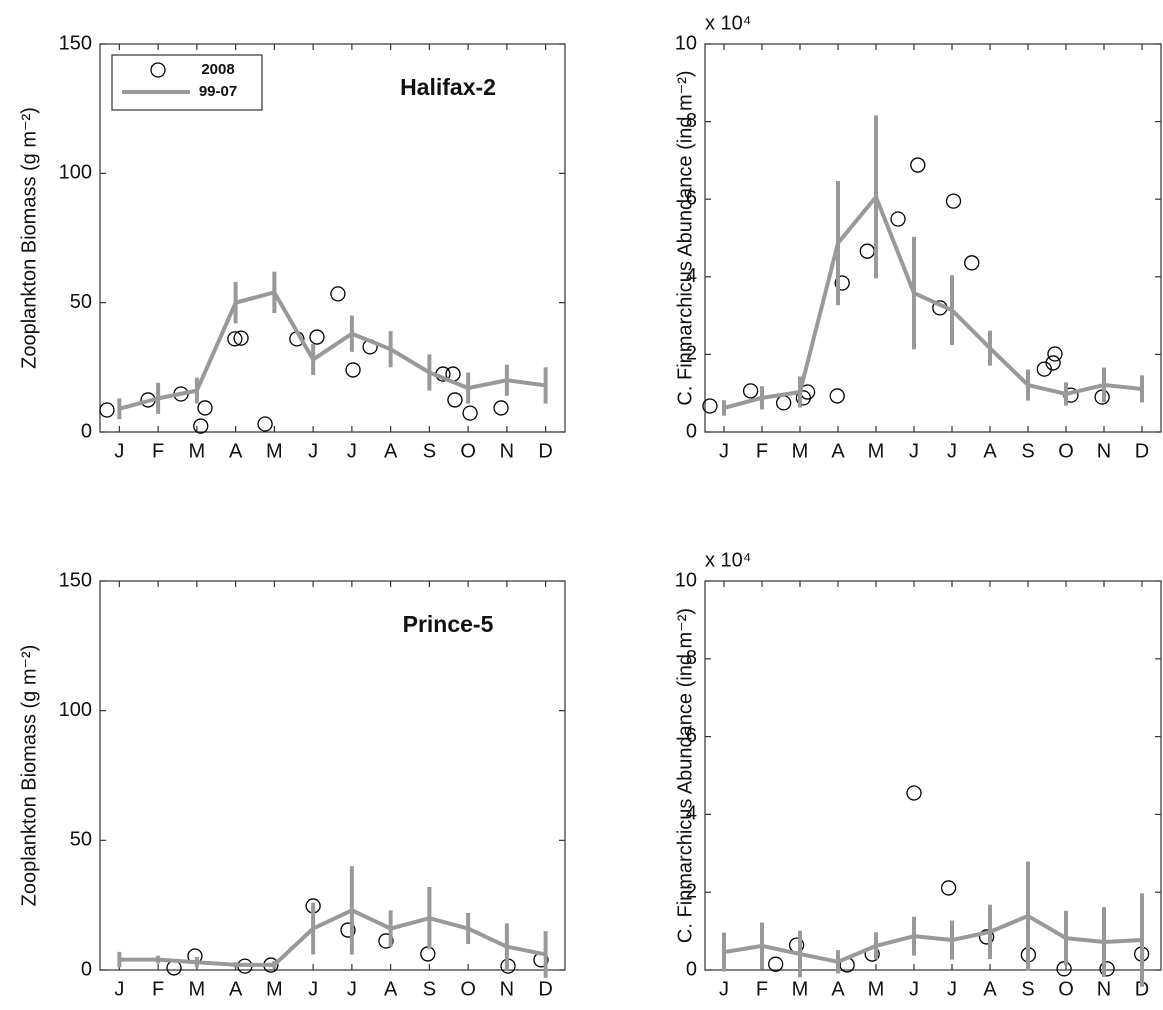  Describe the element at coordinates (448, 87) in the screenshot. I see `panel-title: Halifax-2` at that location.